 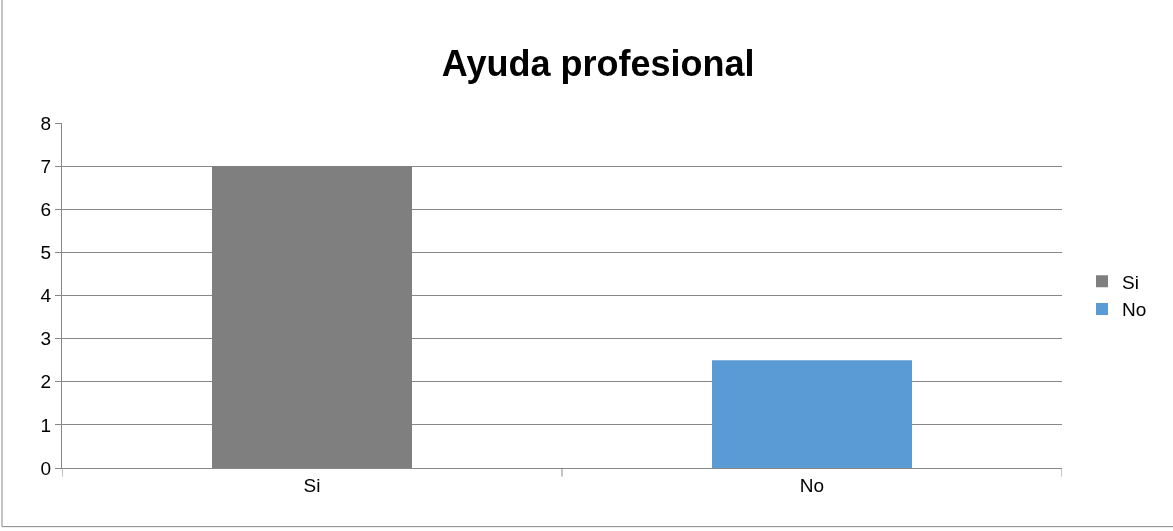 What do you see at coordinates (1130, 282) in the screenshot?
I see `legend-label: Si` at bounding box center [1130, 282].